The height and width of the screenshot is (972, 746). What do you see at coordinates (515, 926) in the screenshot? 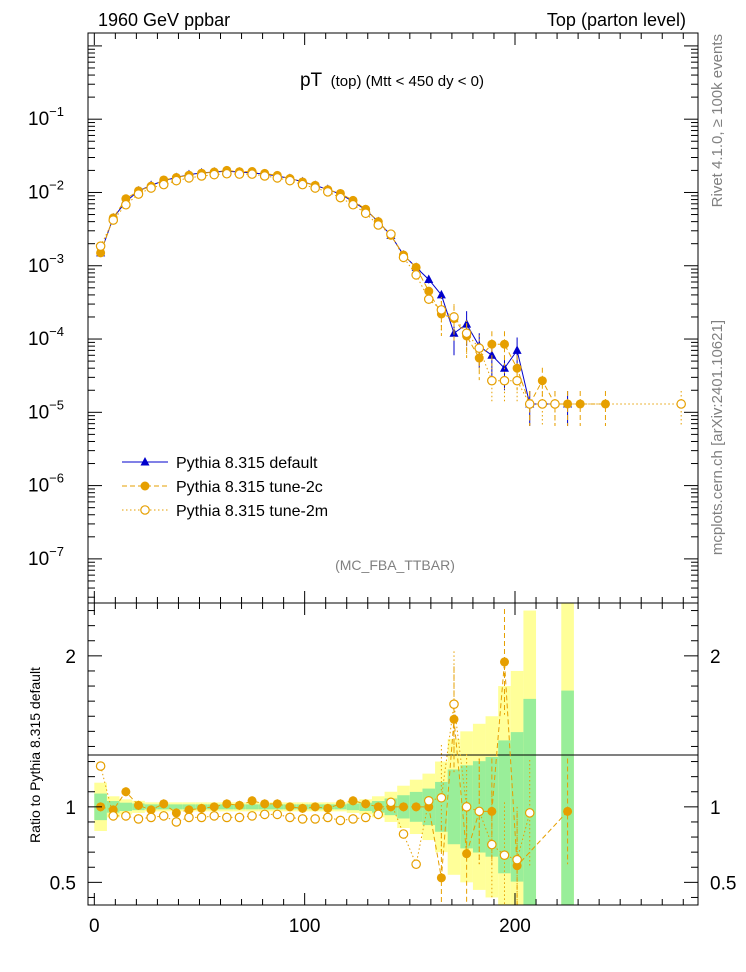
I see `x-tick-label: 200` at bounding box center [515, 926].